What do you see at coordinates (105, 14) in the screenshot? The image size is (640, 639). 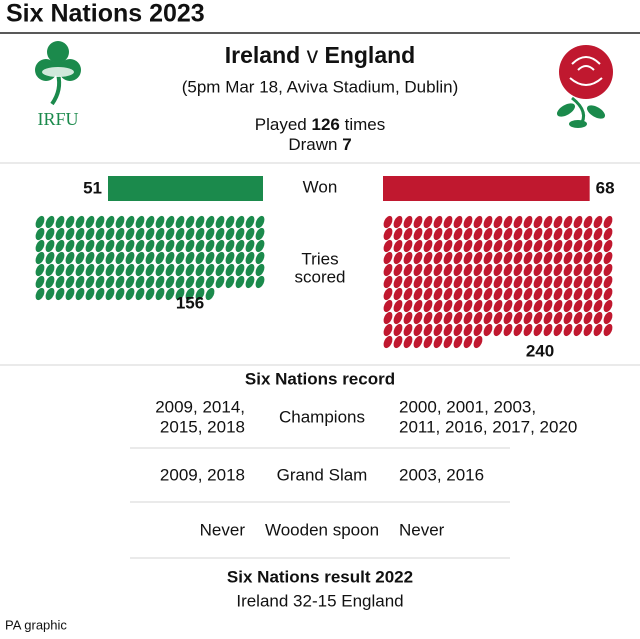 I see `title: Six Nations 2023` at bounding box center [105, 14].